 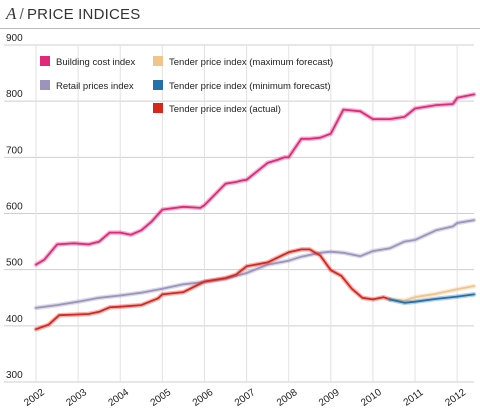 I want to click on y-tick-label: 700, so click(x=14, y=150).